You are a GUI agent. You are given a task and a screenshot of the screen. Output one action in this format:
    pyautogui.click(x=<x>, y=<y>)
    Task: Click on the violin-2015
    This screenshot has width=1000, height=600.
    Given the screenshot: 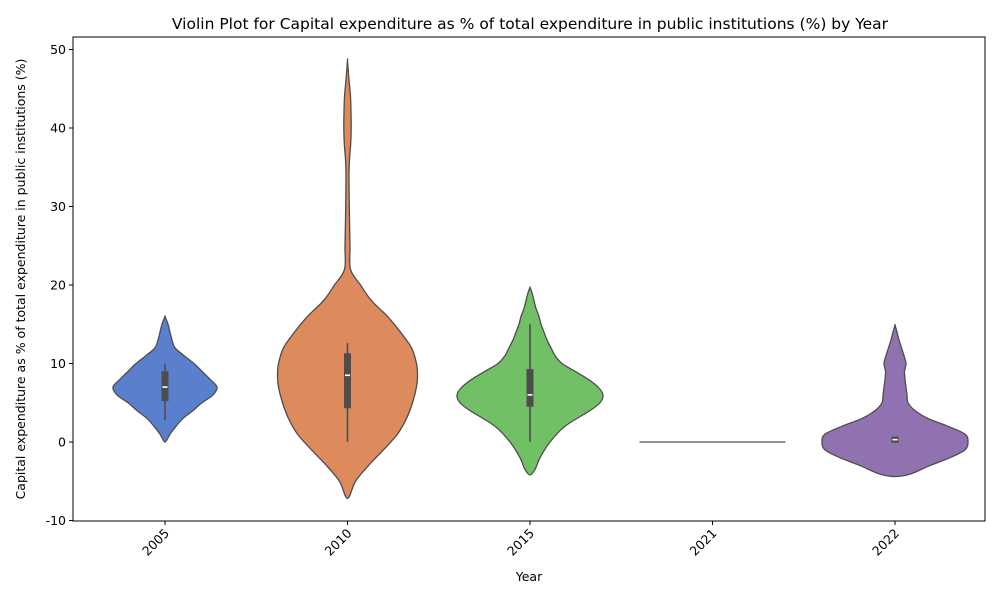 What is the action you would take?
    pyautogui.click(x=530, y=381)
    